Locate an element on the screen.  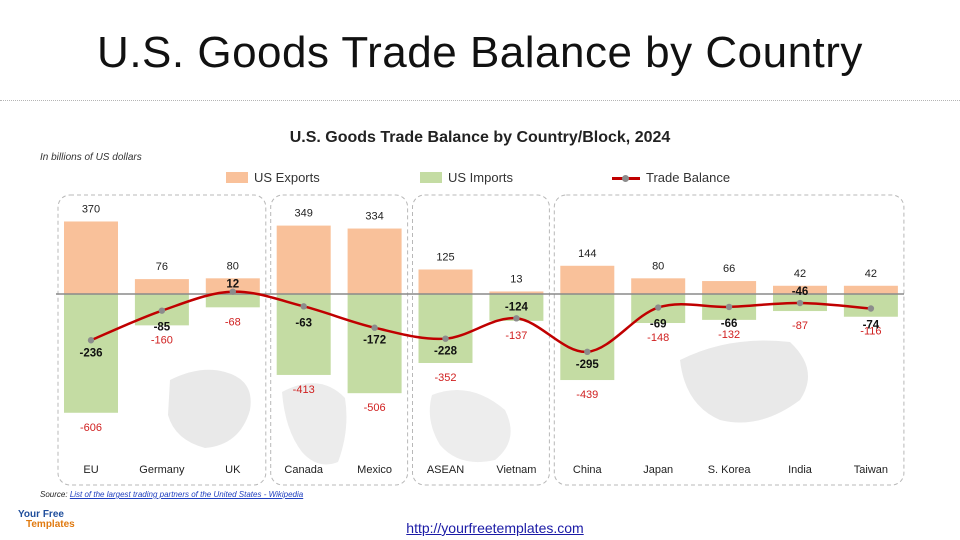
import-label-9: -132 is located at coordinates (729, 335).